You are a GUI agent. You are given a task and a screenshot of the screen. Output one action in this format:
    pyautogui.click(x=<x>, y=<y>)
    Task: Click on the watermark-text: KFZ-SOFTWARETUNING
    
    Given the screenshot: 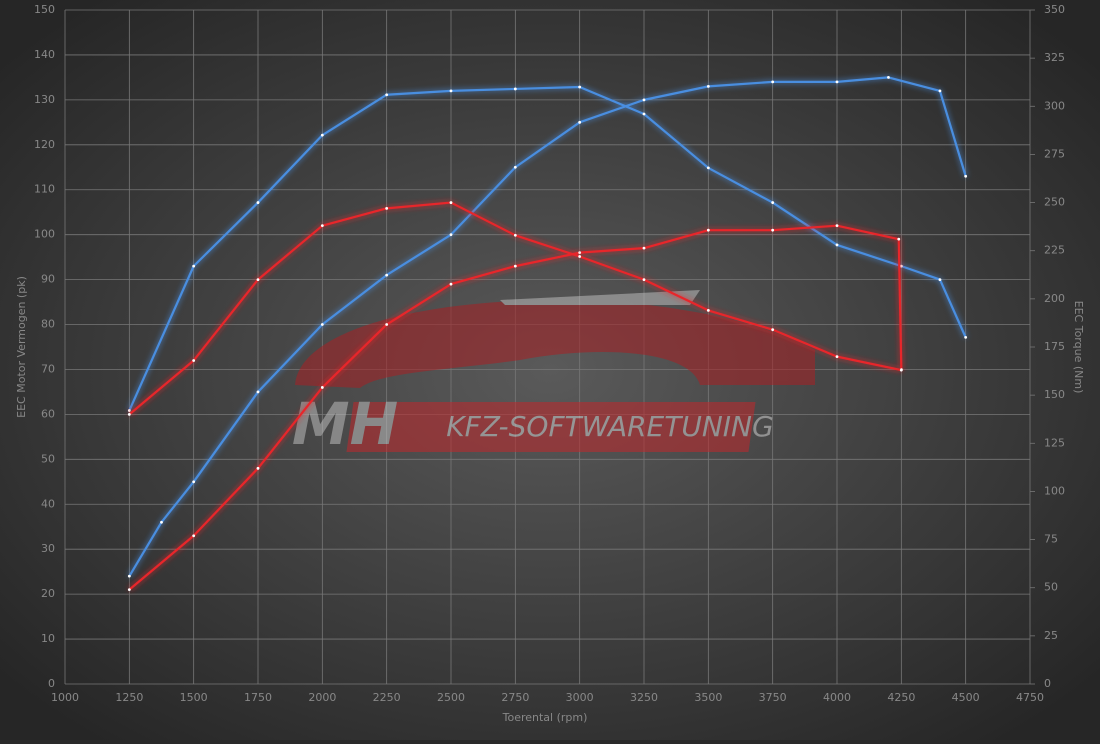 What is the action you would take?
    pyautogui.click(x=609, y=426)
    